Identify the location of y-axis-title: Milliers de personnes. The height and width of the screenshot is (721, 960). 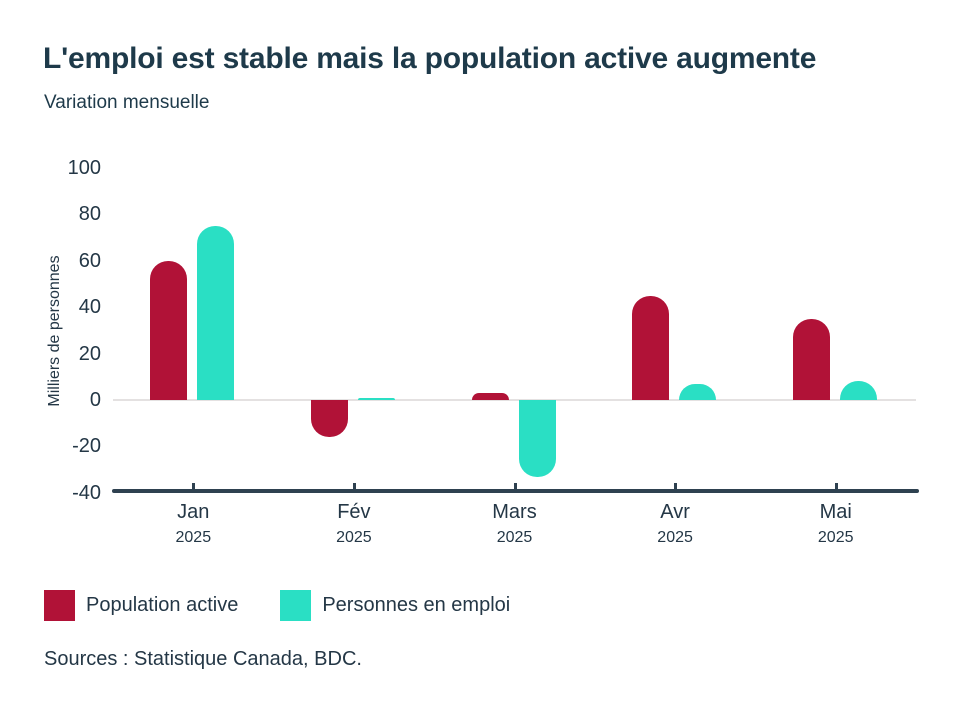
(54, 331).